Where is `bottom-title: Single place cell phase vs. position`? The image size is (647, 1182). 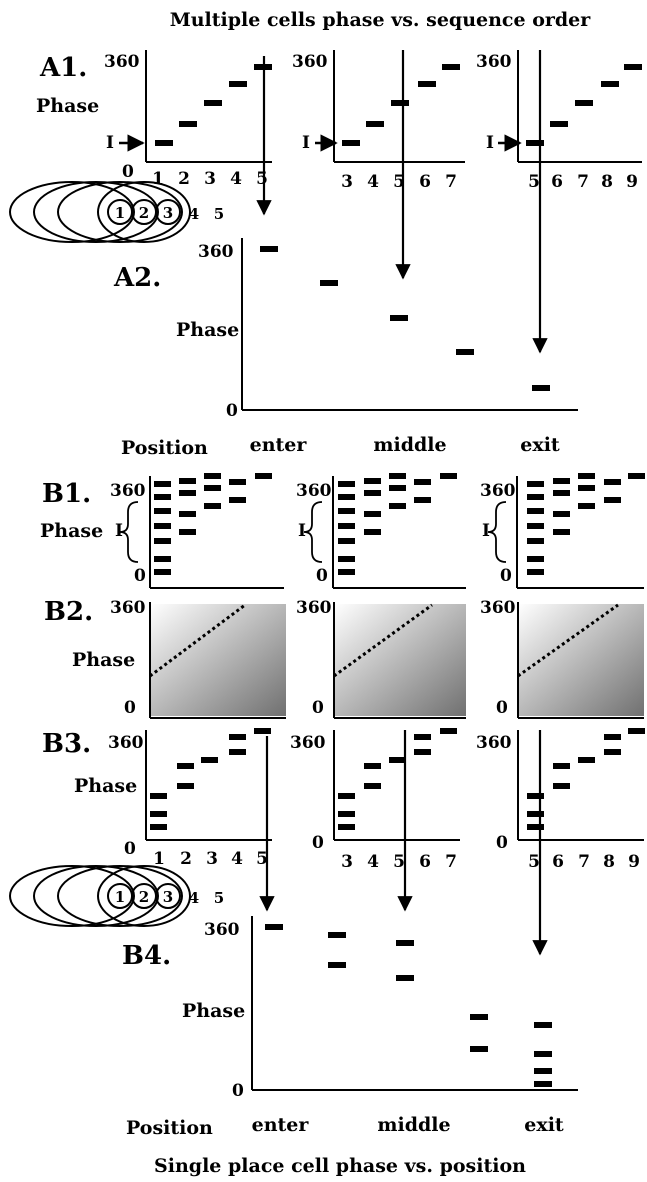
bottom-title: Single place cell phase vs. position is located at coordinates (340, 1166).